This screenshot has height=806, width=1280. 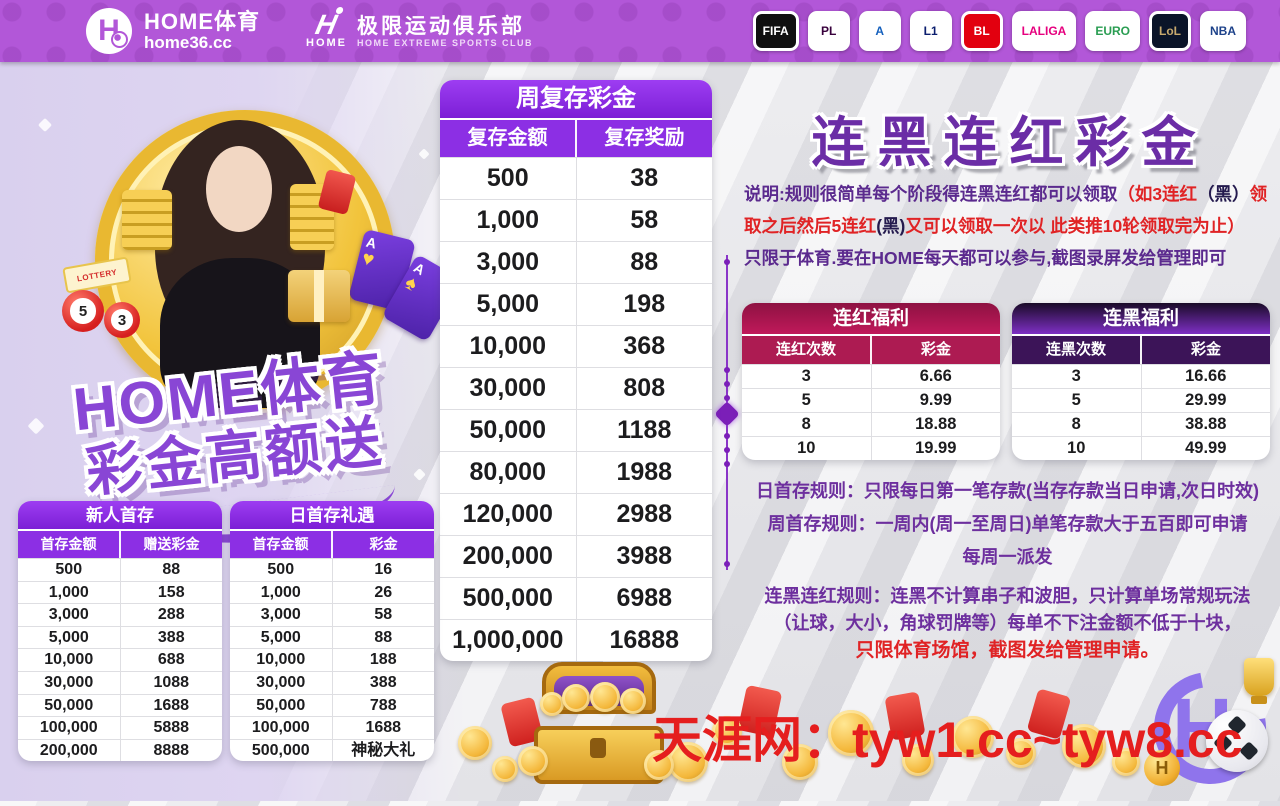 I want to click on table-cell: 1088, so click(x=171, y=682).